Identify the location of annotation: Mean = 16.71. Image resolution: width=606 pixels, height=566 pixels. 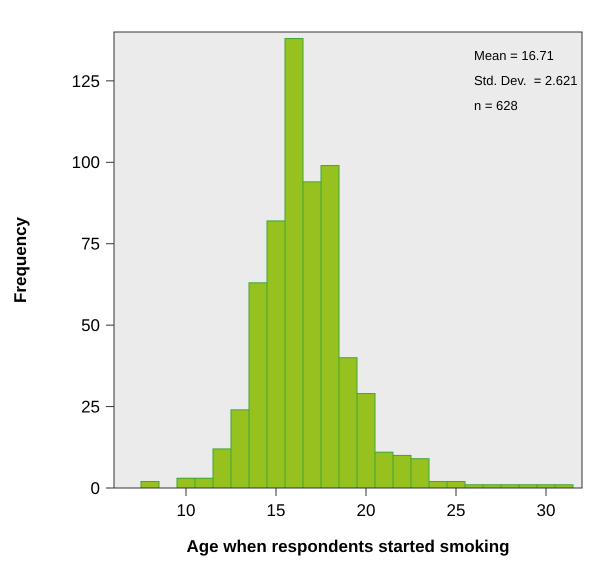
(514, 55).